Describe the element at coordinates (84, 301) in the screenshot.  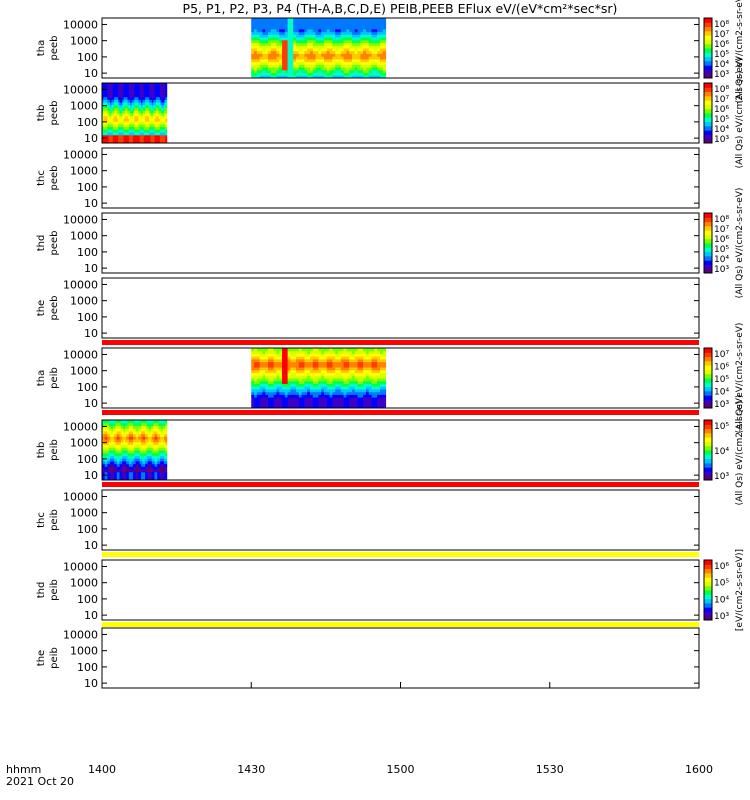
I see `y-tick-label: 1000` at that location.